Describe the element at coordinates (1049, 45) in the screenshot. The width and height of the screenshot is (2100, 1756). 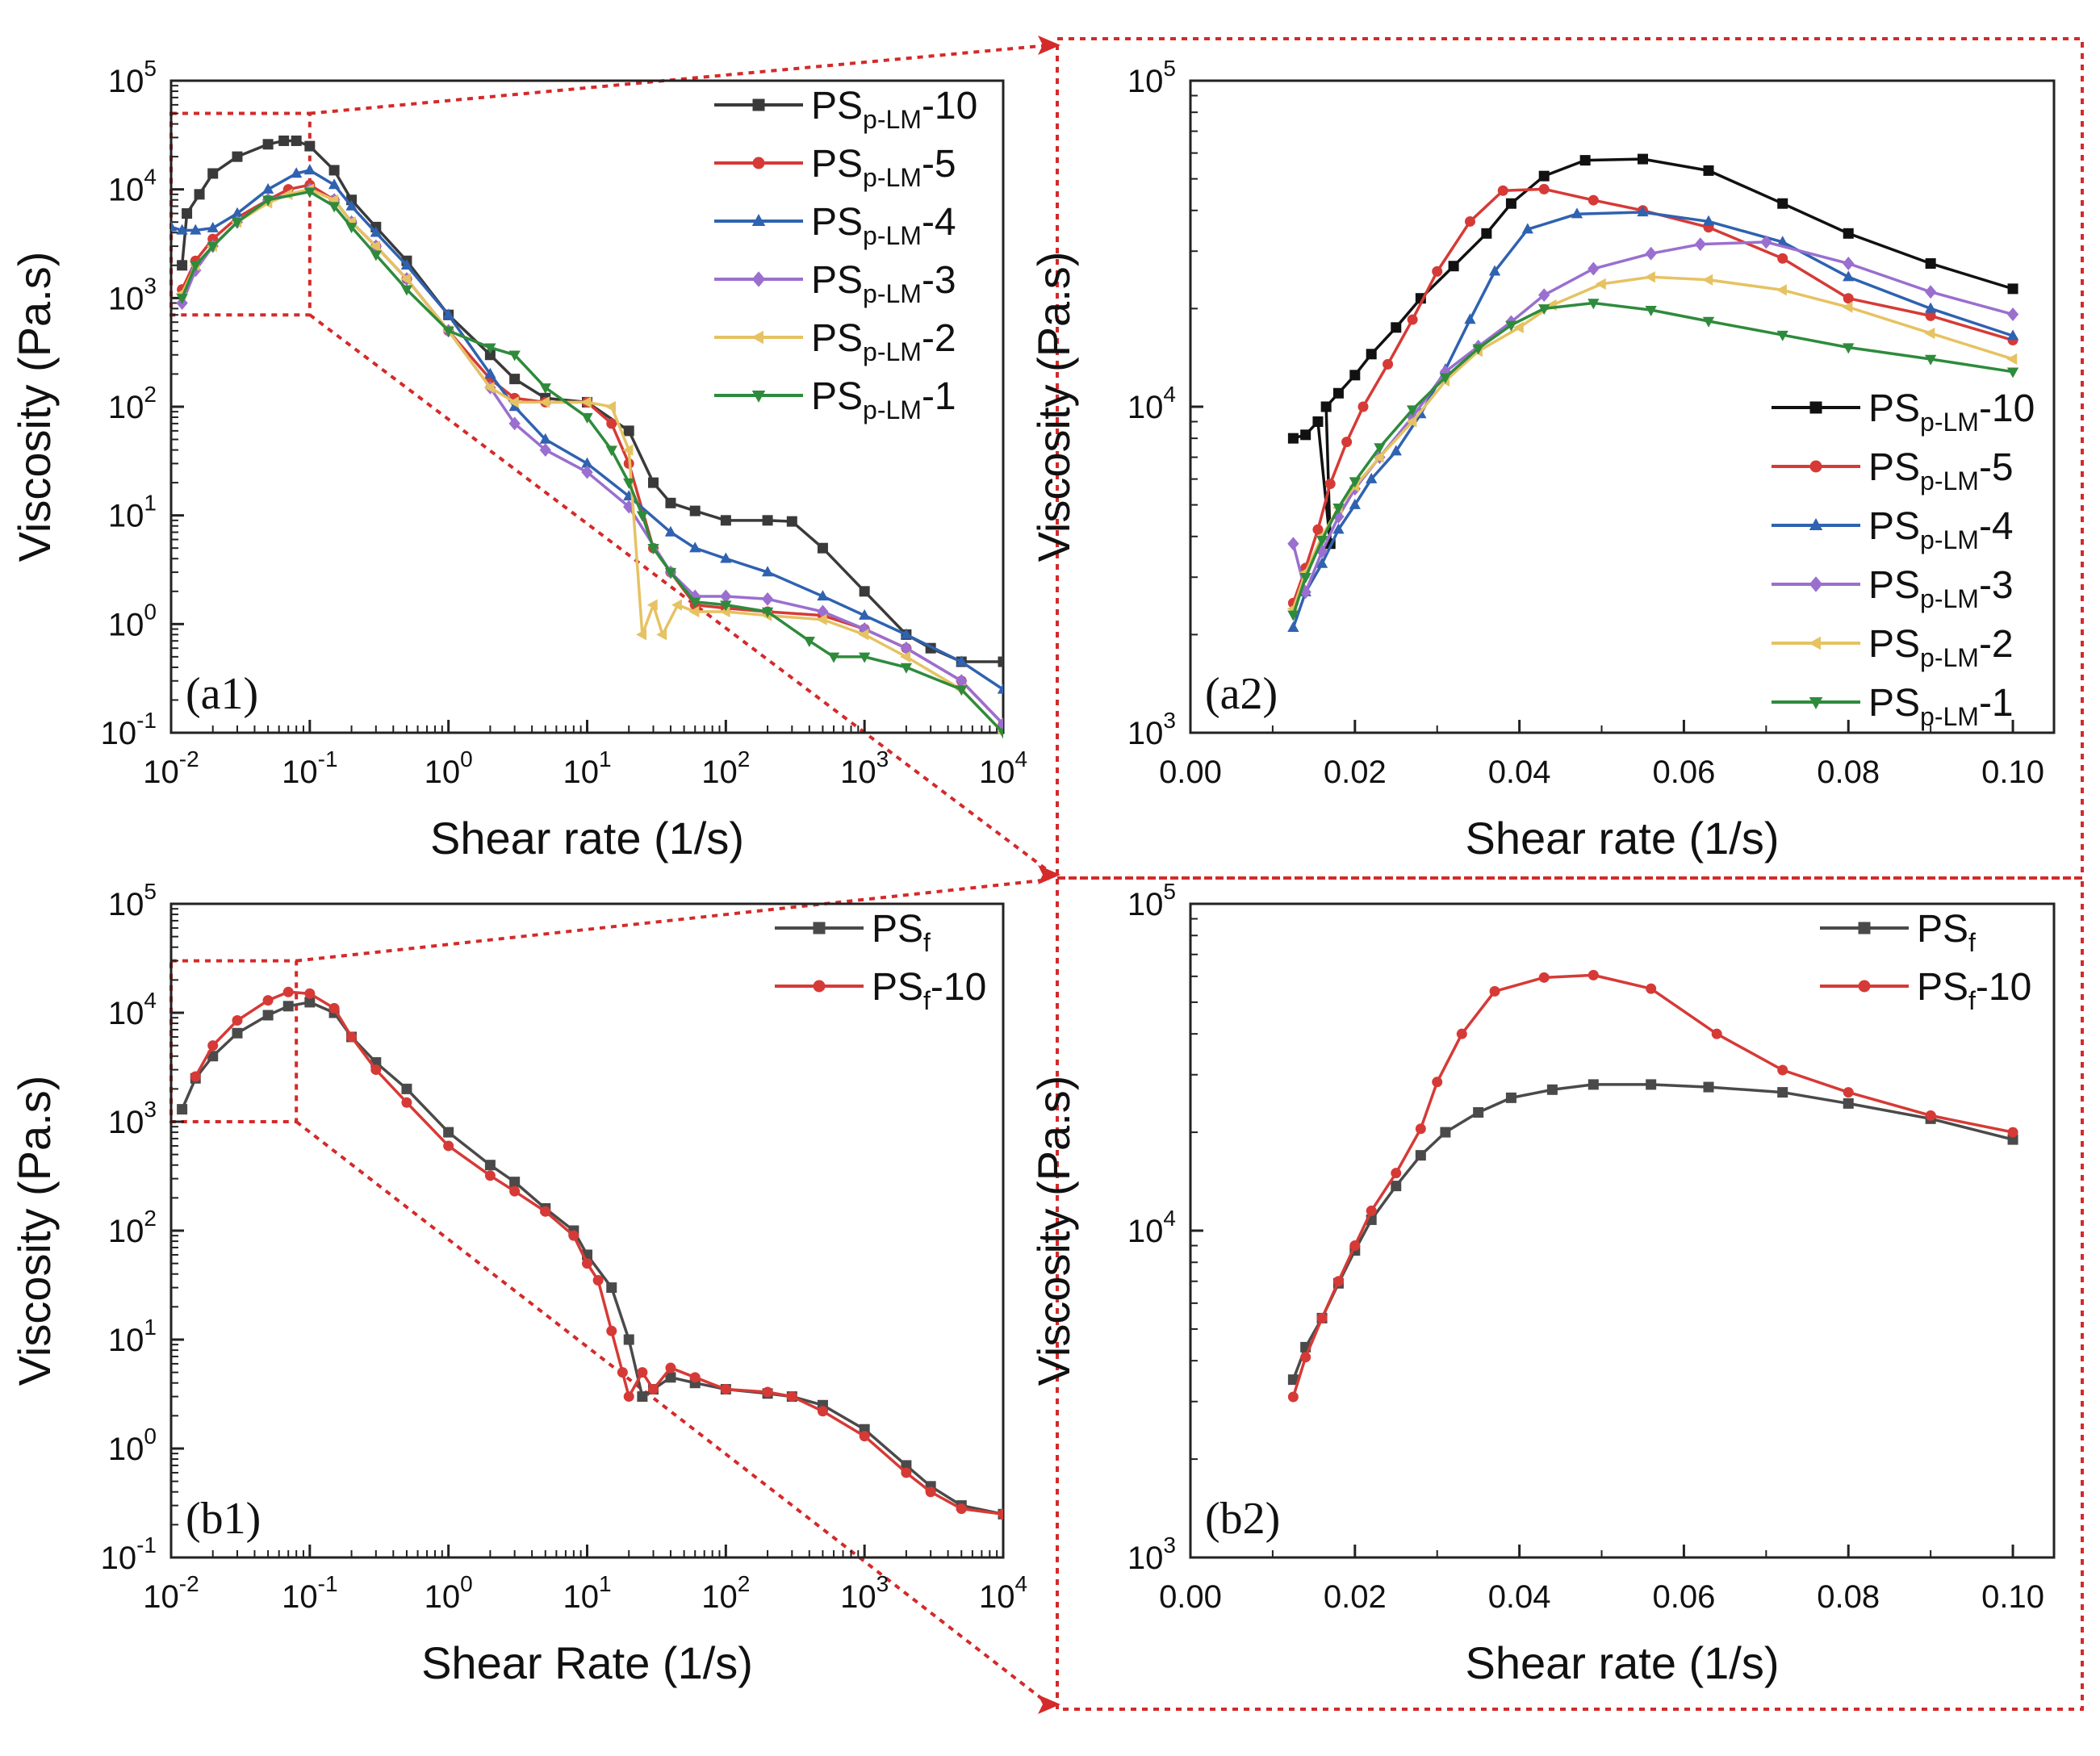
I see `arrowhead-a-top` at that location.